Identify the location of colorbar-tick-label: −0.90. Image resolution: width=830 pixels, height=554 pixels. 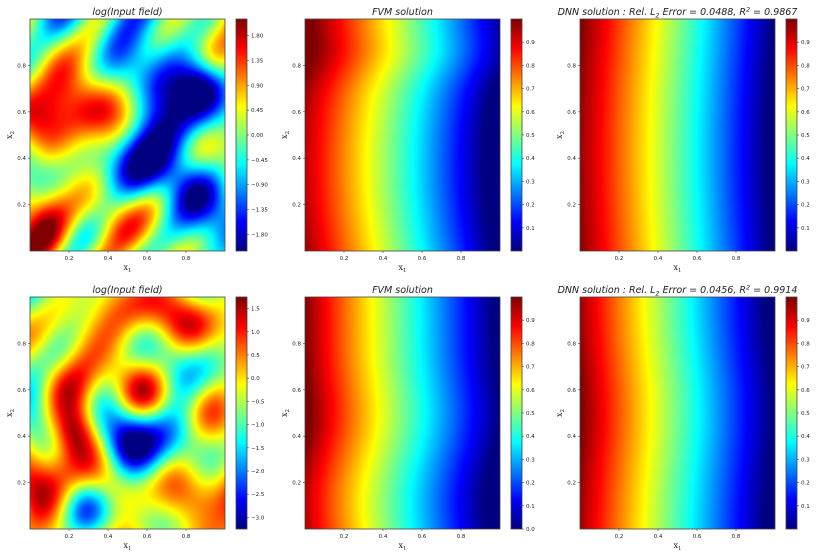
(259, 186).